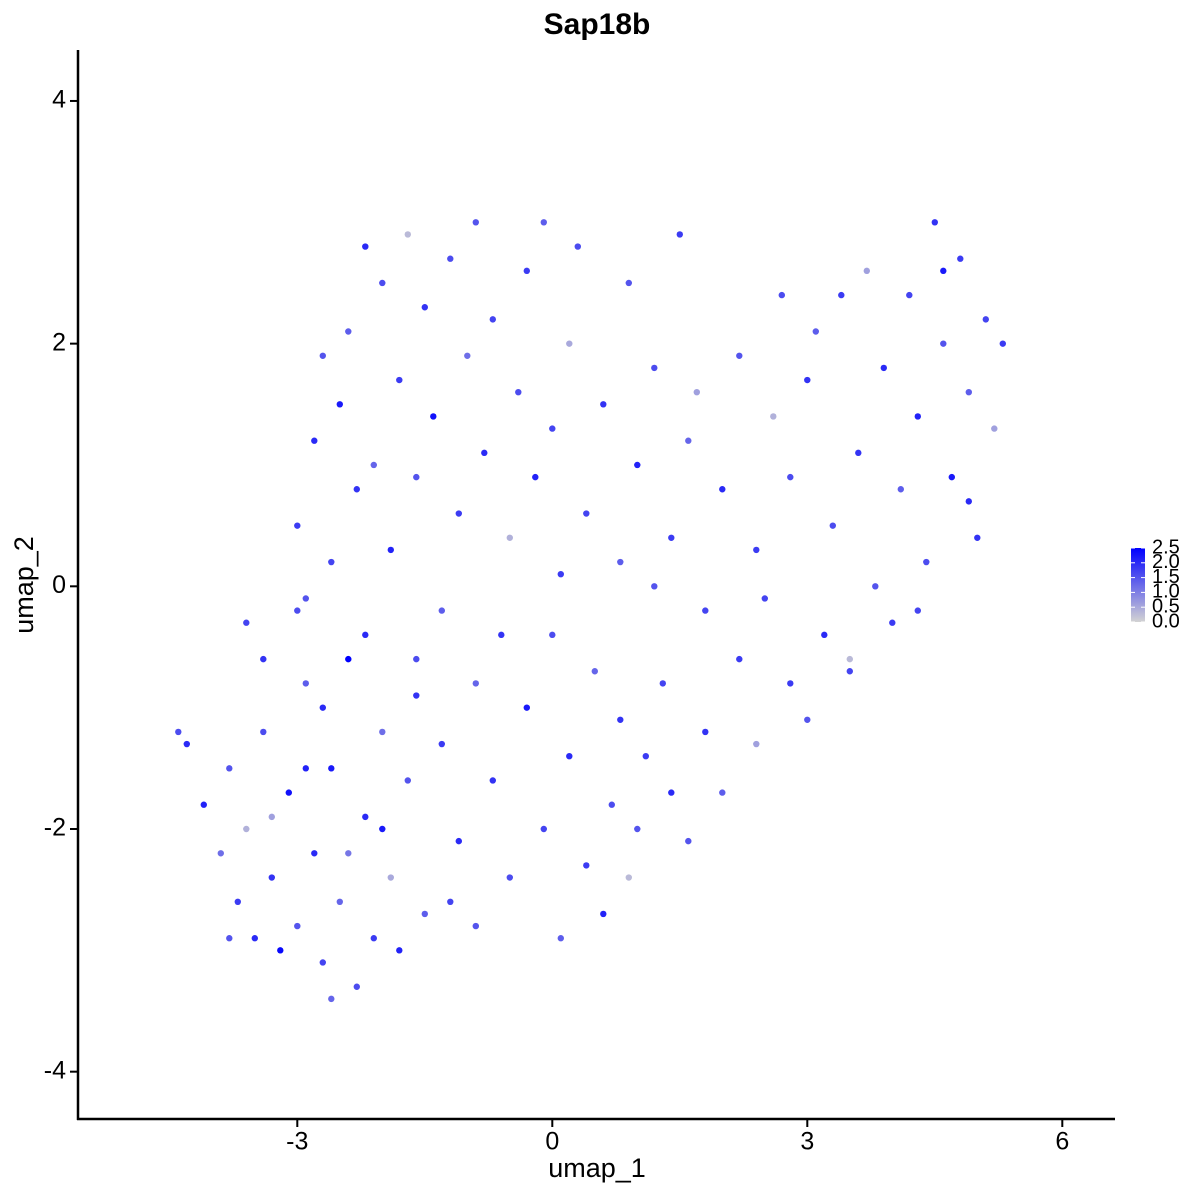 Image resolution: width=1200 pixels, height=1200 pixels. Describe the element at coordinates (1062, 1142) in the screenshot. I see `x-tick-label: 6` at that location.